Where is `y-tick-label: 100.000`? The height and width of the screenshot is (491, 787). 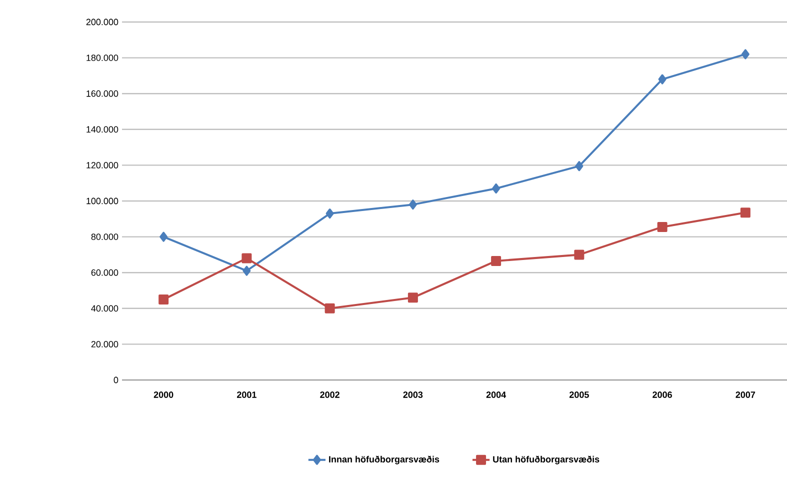
y-tick-label: 100.000 is located at coordinates (102, 201).